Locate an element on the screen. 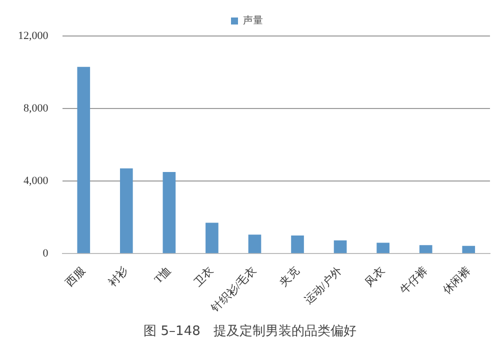  x-tick-label: T恤 is located at coordinates (163, 275).